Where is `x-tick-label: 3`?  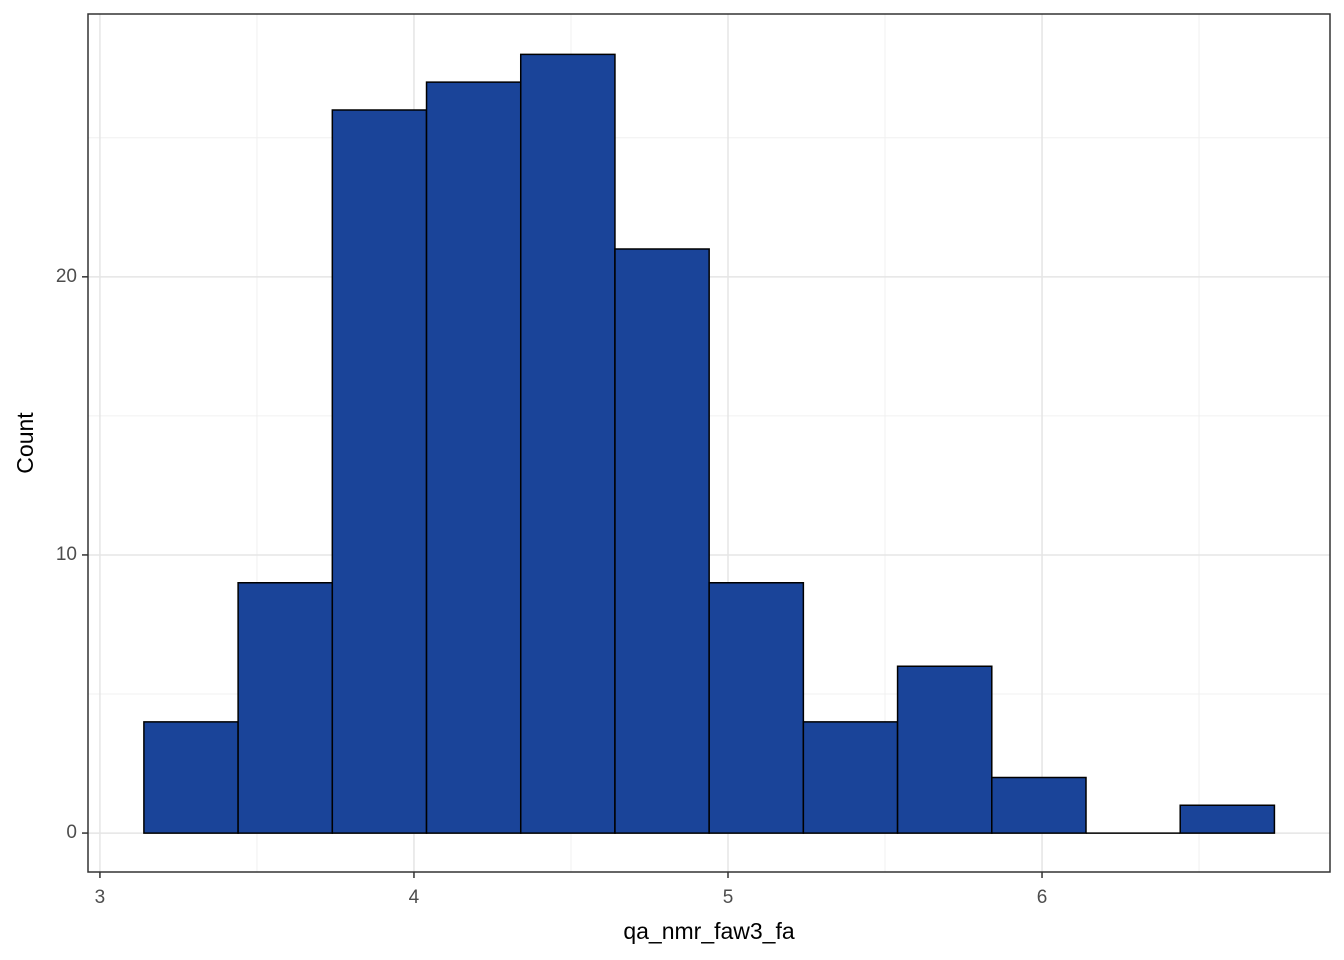 x-tick-label: 3 is located at coordinates (100, 897).